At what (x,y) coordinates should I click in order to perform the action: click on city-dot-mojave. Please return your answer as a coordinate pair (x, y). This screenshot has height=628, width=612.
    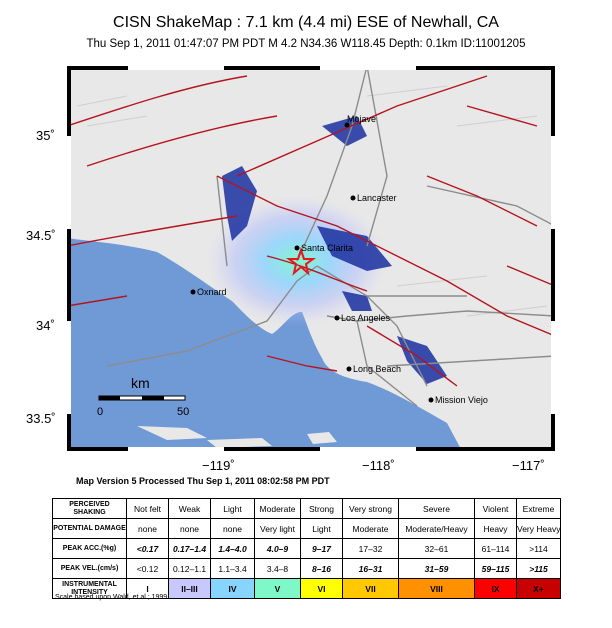
    Looking at the image, I should click on (347, 125).